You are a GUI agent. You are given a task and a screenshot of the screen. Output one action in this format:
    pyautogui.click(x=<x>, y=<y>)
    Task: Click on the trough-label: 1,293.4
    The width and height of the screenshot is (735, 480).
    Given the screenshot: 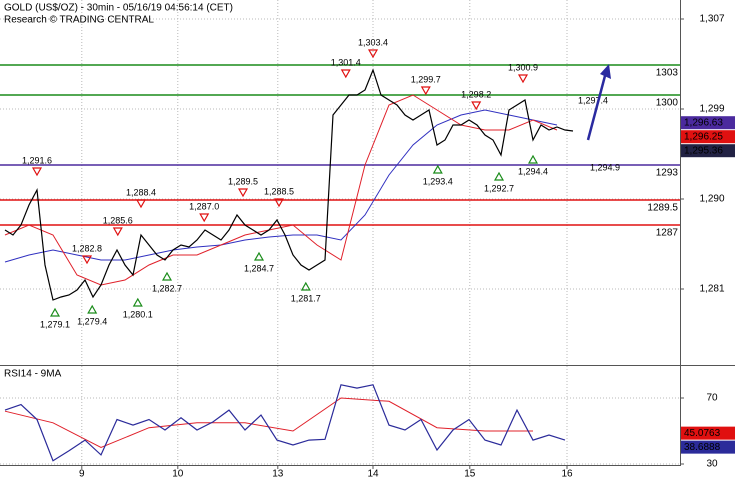 What is the action you would take?
    pyautogui.click(x=438, y=181)
    